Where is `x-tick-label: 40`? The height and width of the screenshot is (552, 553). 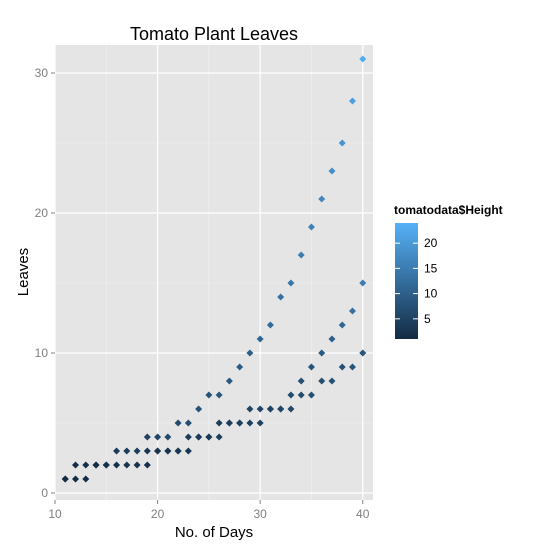
x-tick-label: 40 is located at coordinates (363, 514).